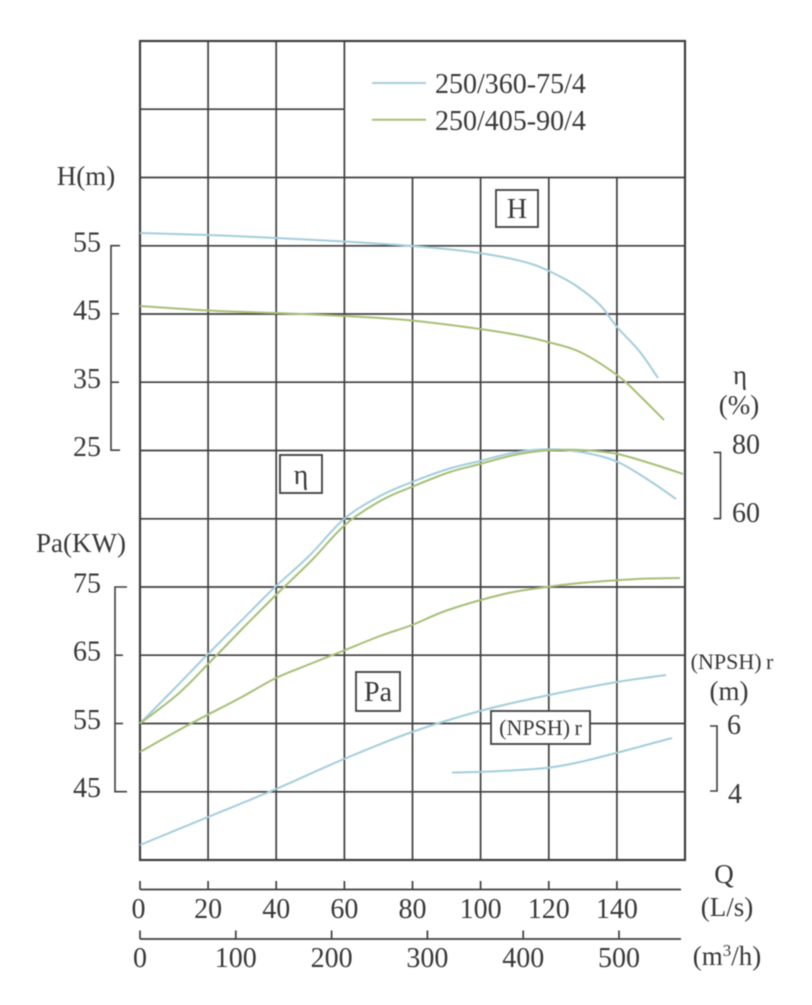 This screenshot has height=1005, width=812. What do you see at coordinates (729, 691) in the screenshot?
I see `svg-text: (m)` at bounding box center [729, 691].